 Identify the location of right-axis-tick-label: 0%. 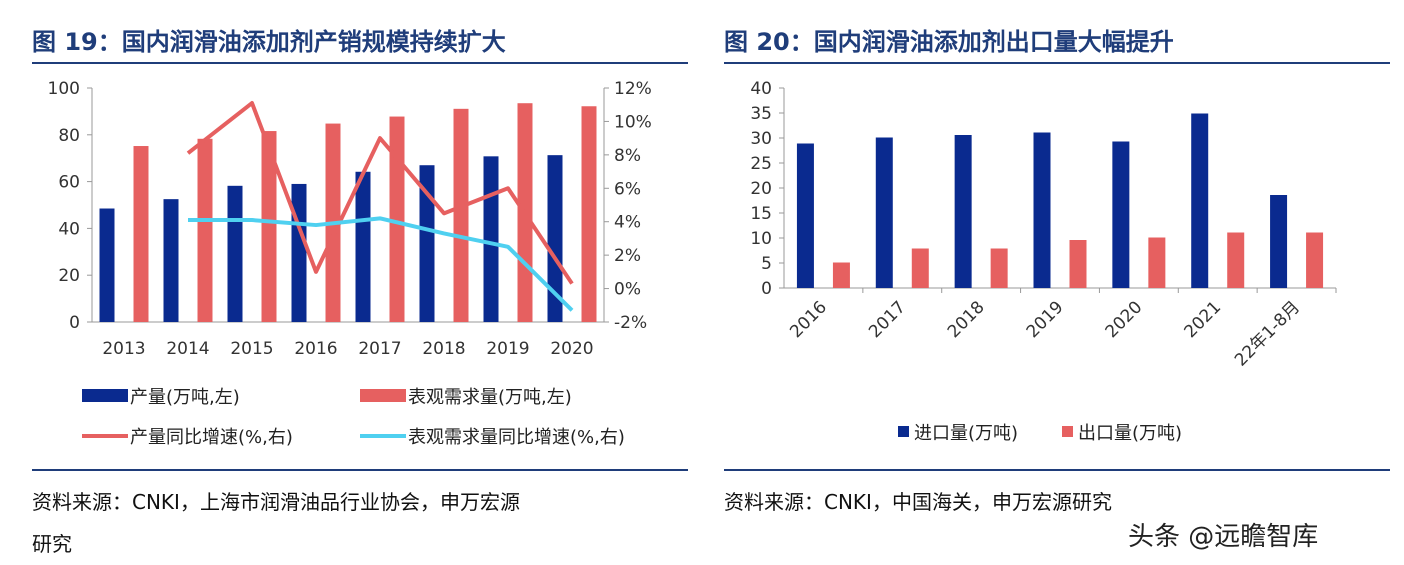
(627, 290).